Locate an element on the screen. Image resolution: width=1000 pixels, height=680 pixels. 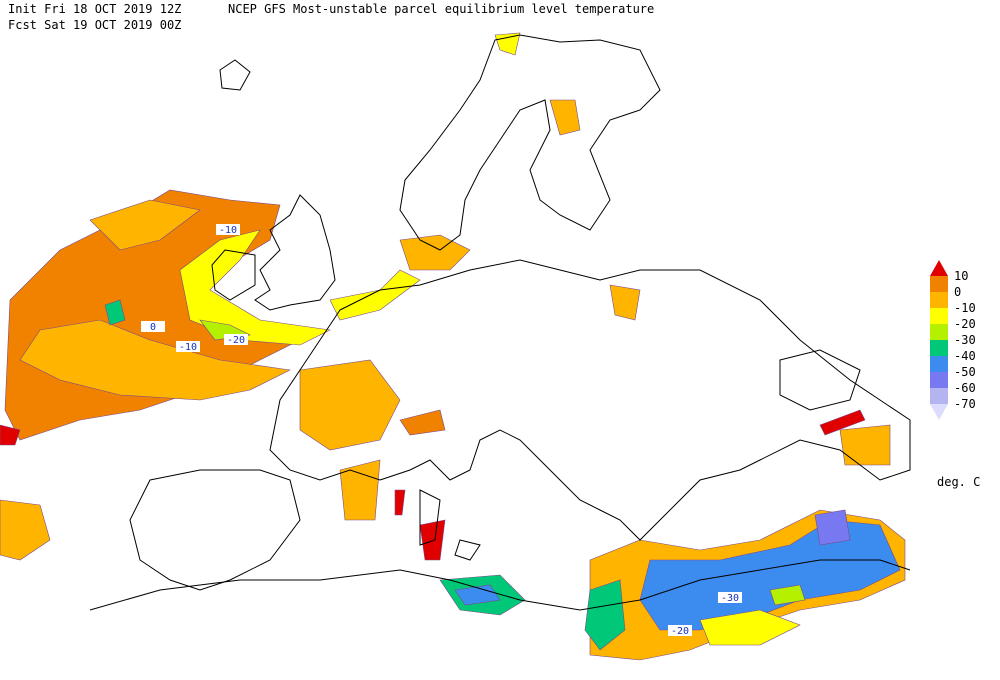
legend: 10 0 -10 -20 -30 -40 -50 -60 -70 is located at coordinates (953, 340).